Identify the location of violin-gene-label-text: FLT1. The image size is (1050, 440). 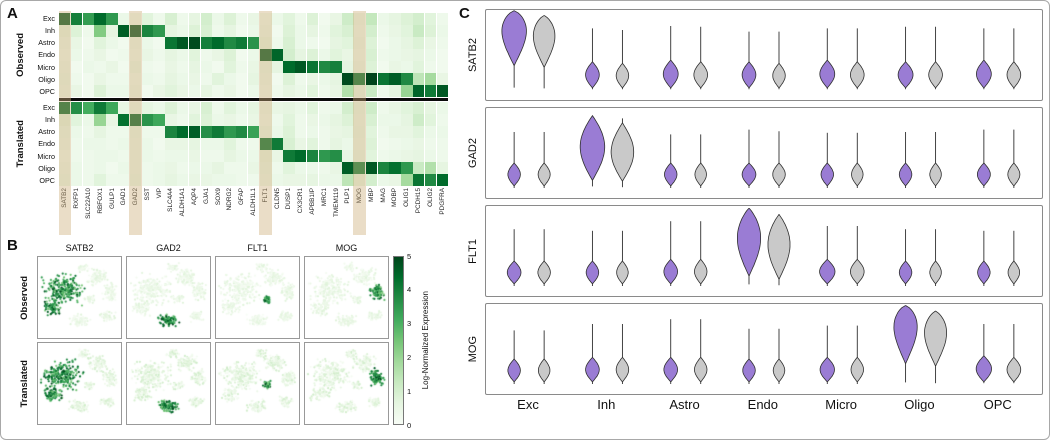
(473, 251).